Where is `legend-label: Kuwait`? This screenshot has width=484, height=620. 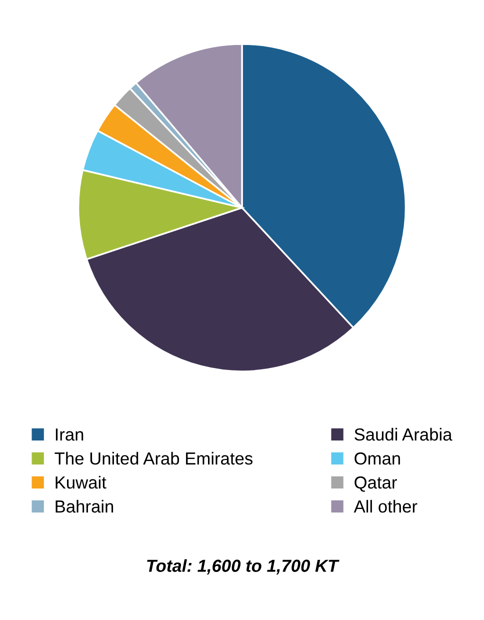
legend-label: Kuwait is located at coordinates (81, 482).